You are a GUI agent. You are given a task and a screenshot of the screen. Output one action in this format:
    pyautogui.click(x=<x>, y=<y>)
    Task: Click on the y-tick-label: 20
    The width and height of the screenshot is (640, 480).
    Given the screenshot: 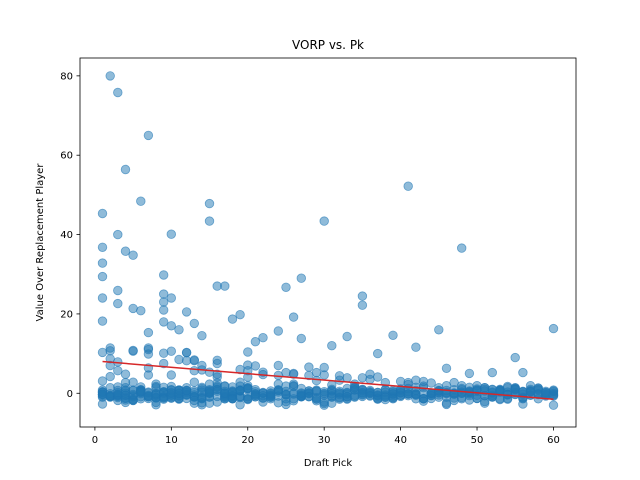 What is the action you would take?
    pyautogui.click(x=66, y=314)
    